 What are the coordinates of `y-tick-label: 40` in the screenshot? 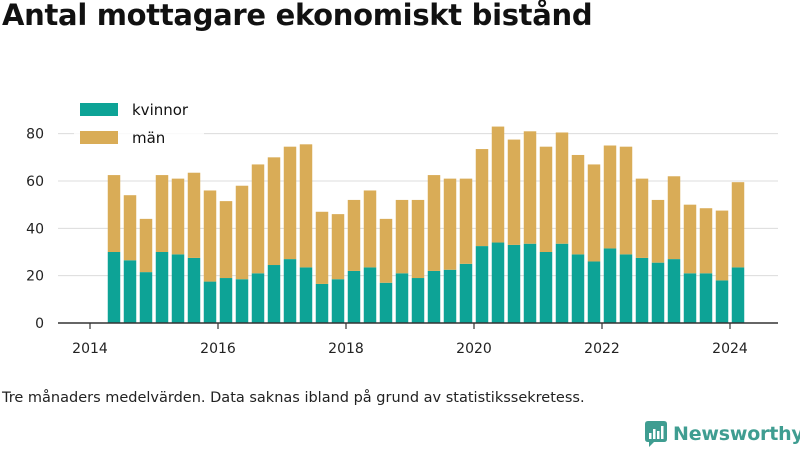 It's located at (35, 229).